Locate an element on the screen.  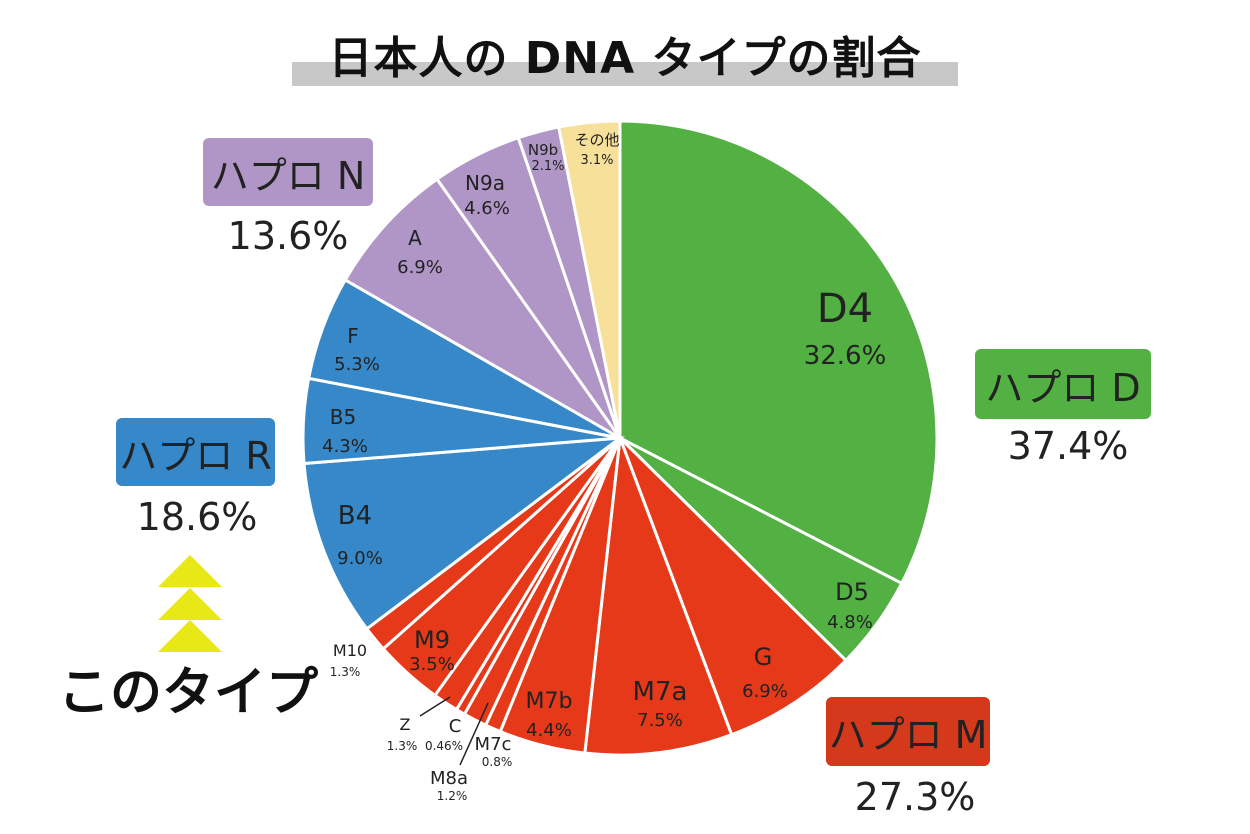
group-label-r: ハプロ R is located at coordinates (195, 455).